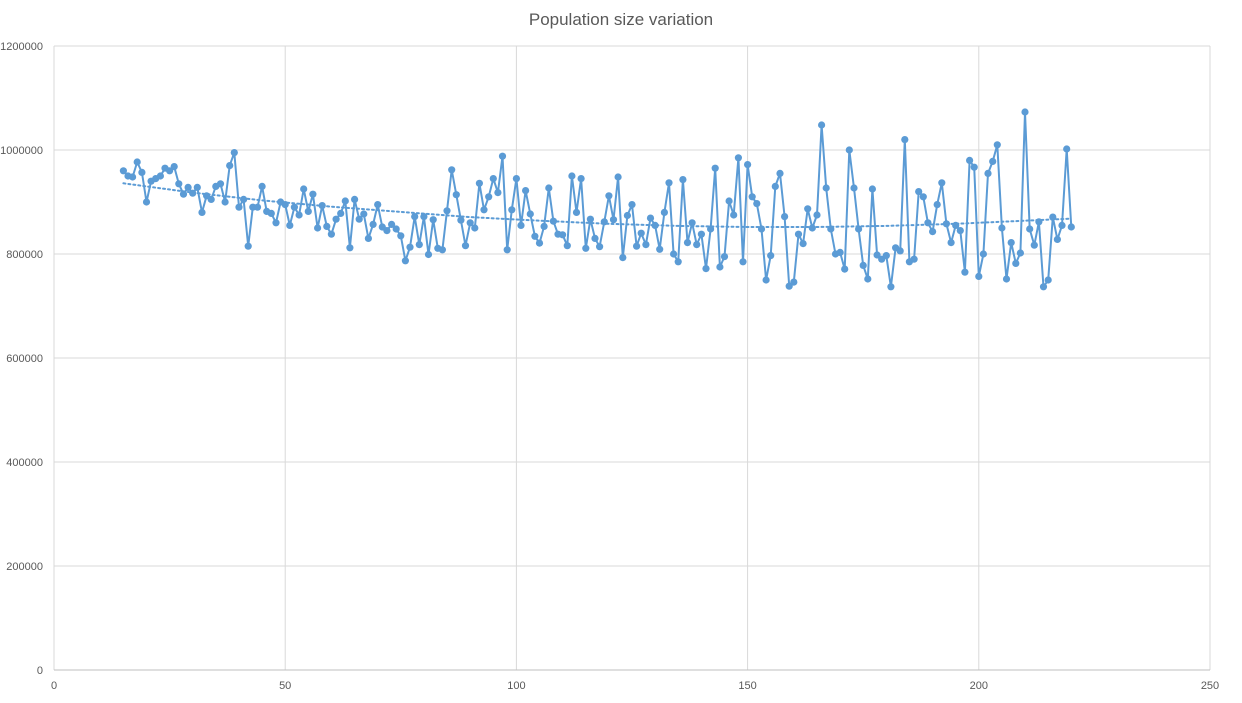 Image resolution: width=1242 pixels, height=703 pixels. Describe the element at coordinates (979, 686) in the screenshot. I see `x-tick-label: 200` at that location.